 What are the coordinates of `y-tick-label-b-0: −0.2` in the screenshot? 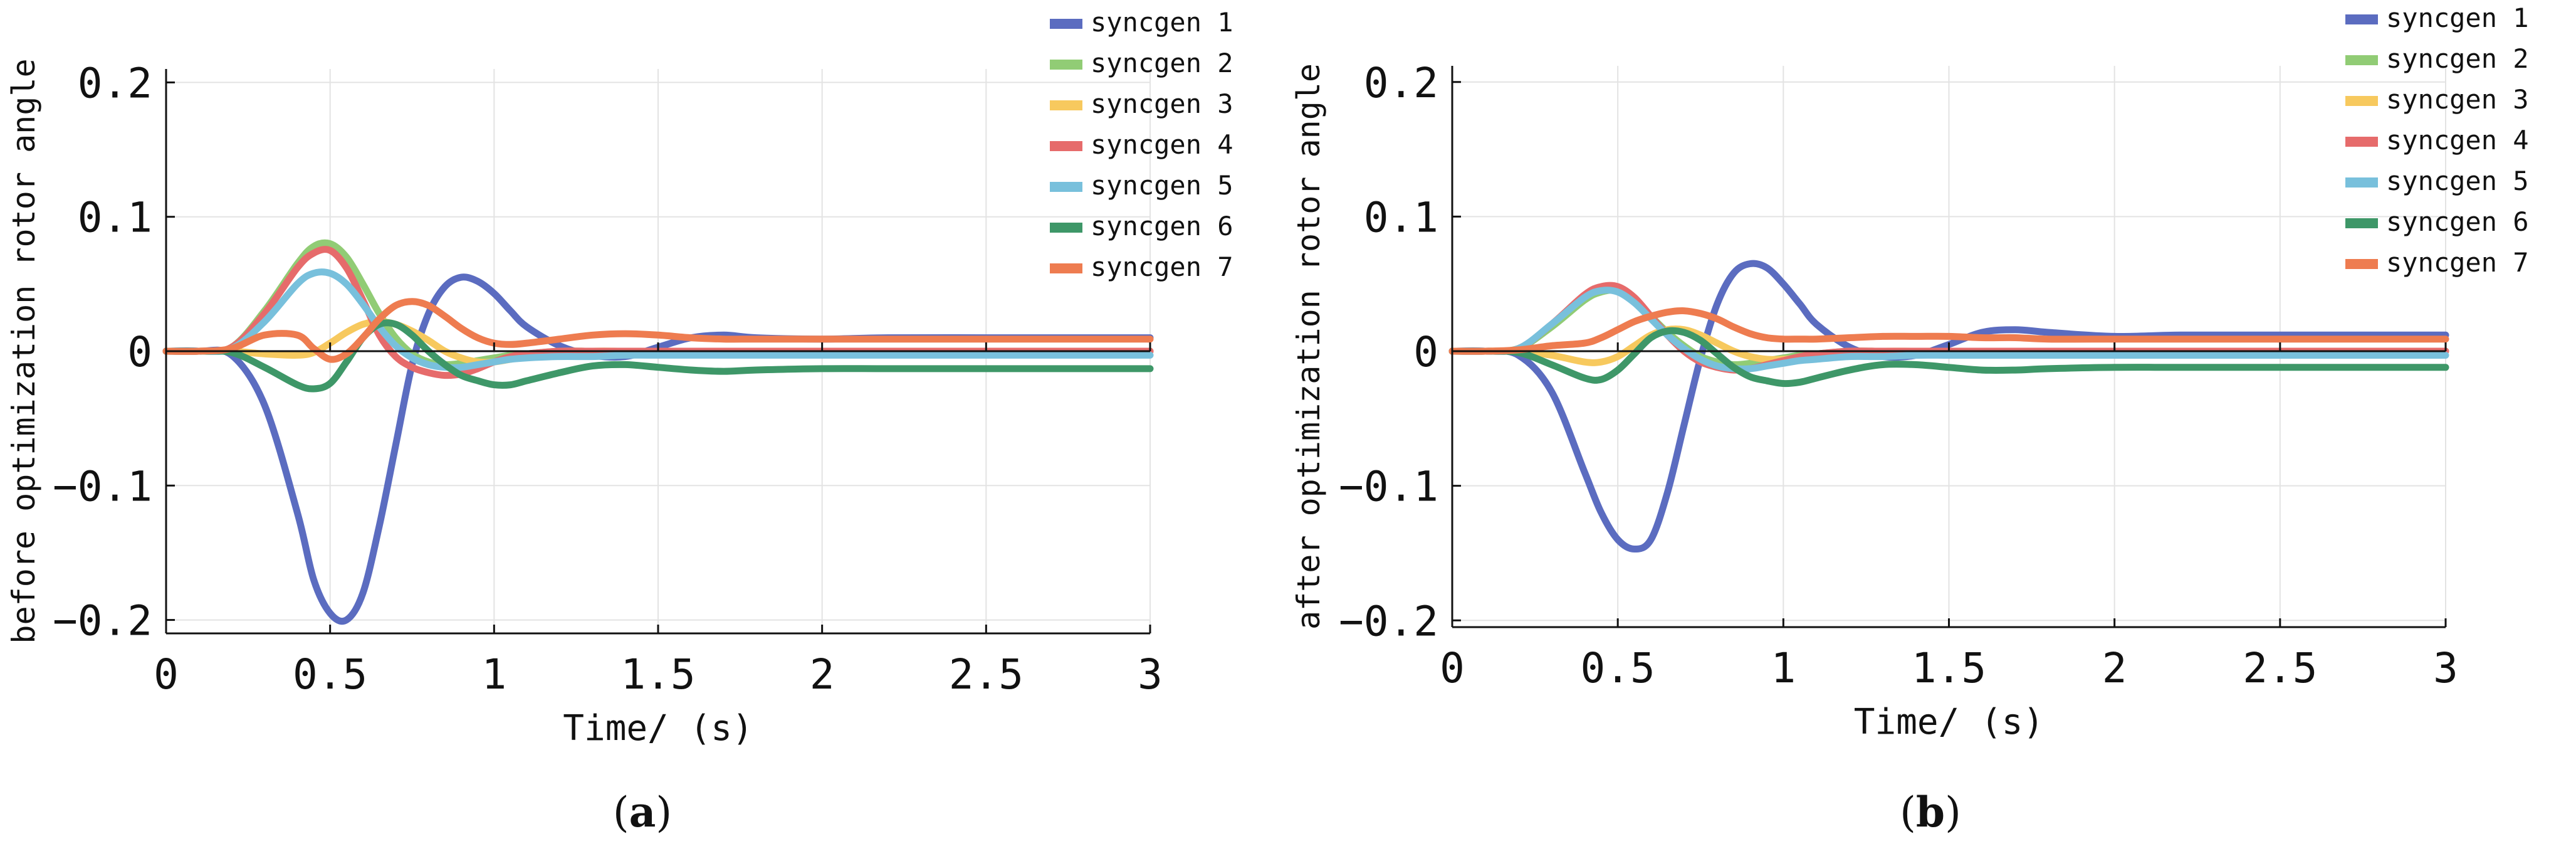 It's located at (1388, 621).